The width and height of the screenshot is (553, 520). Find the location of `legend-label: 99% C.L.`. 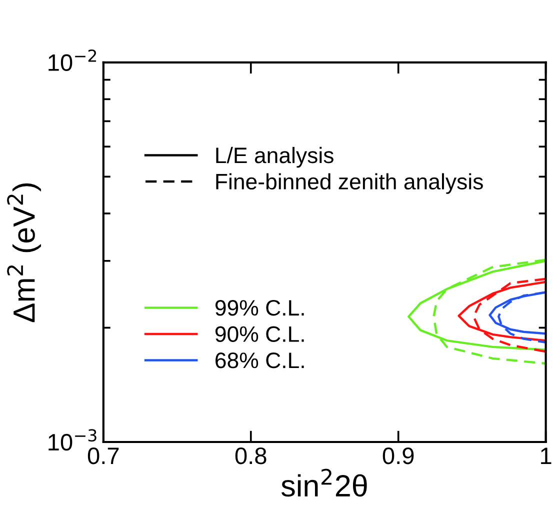

legend-label: 99% C.L. is located at coordinates (259, 308).